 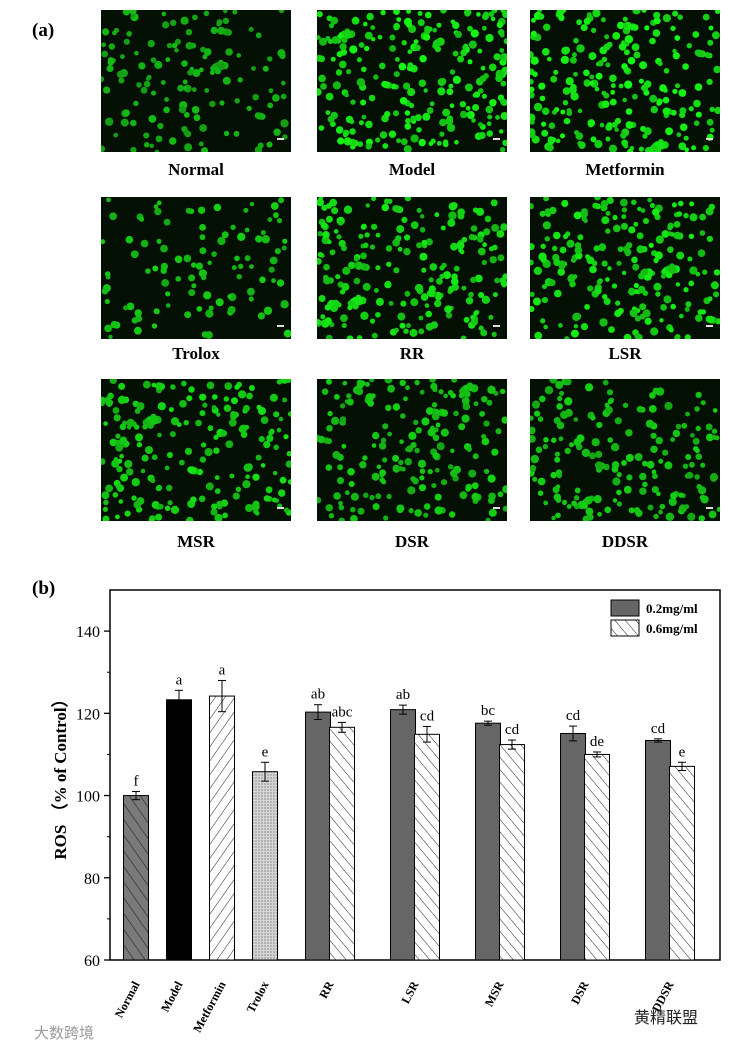 I want to click on watermark-left: 大数跨境, so click(x=64, y=1033).